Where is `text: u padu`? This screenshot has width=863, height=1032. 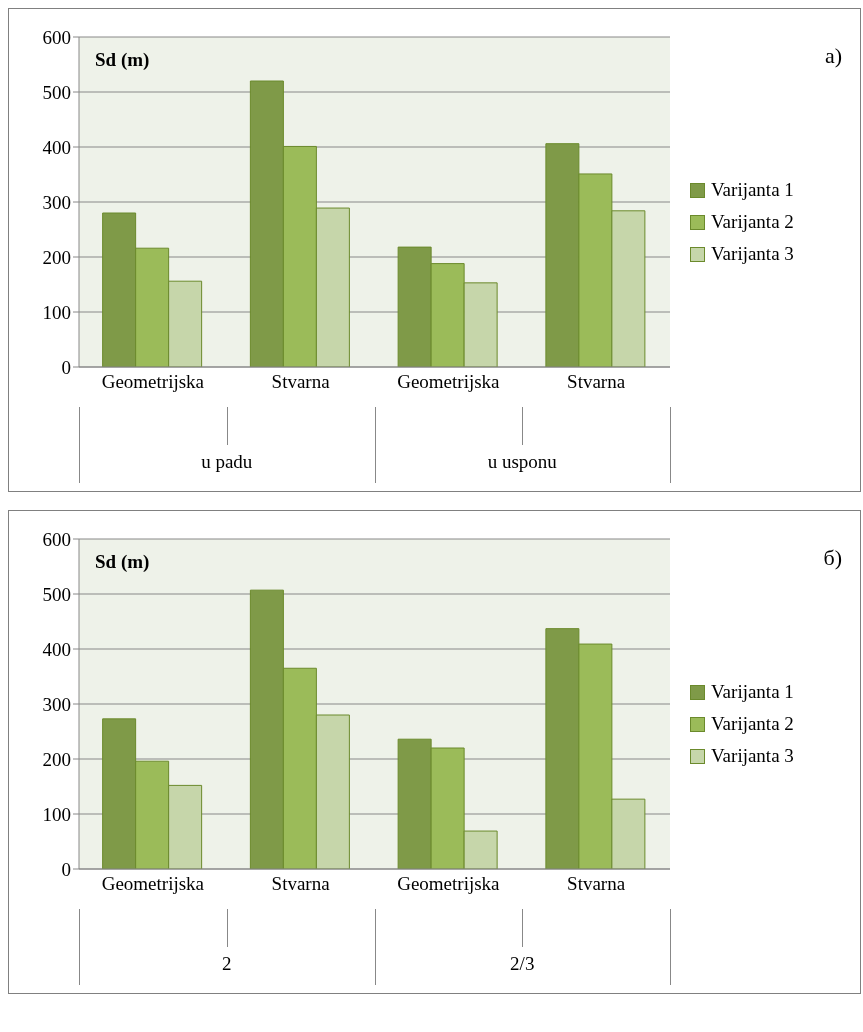
text: u padu is located at coordinates (227, 462).